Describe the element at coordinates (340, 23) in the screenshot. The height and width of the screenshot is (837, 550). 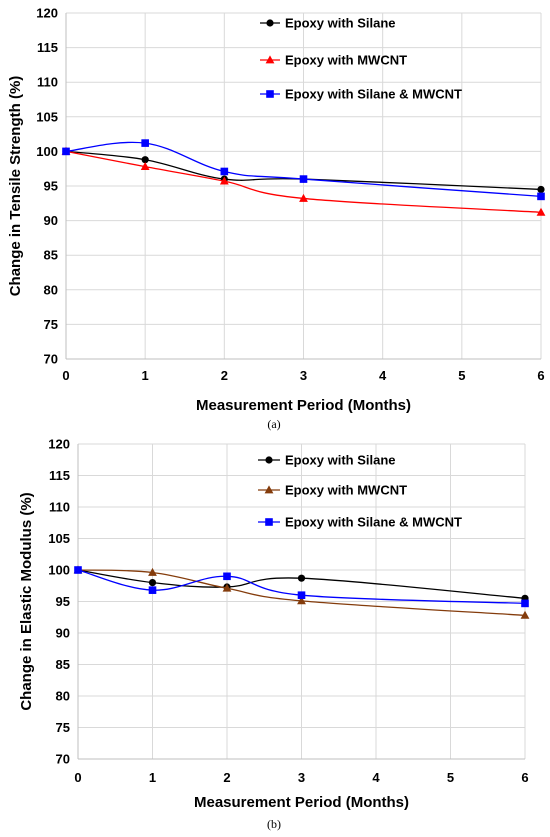
I see `chart-a-legend-label: Epoxy with Silane` at that location.